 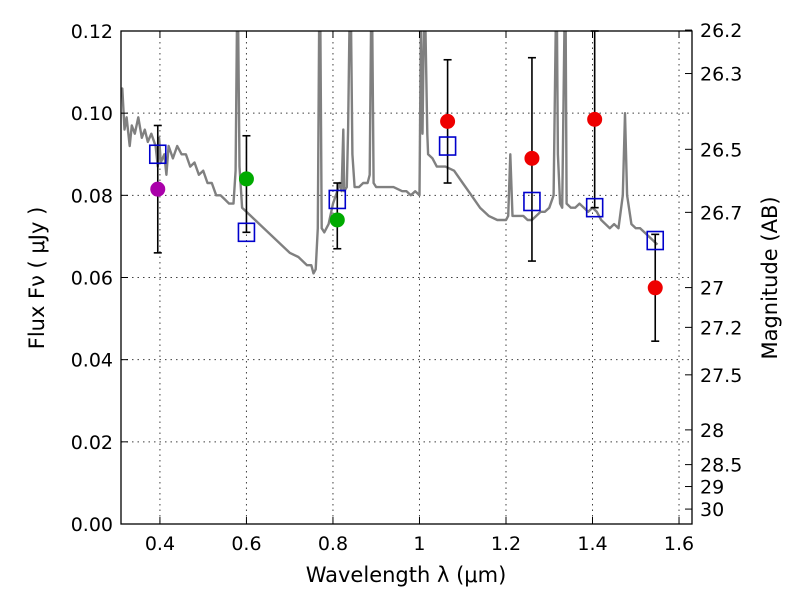 What do you see at coordinates (721, 376) in the screenshot?
I see `right-tick-label: 27.5` at bounding box center [721, 376].